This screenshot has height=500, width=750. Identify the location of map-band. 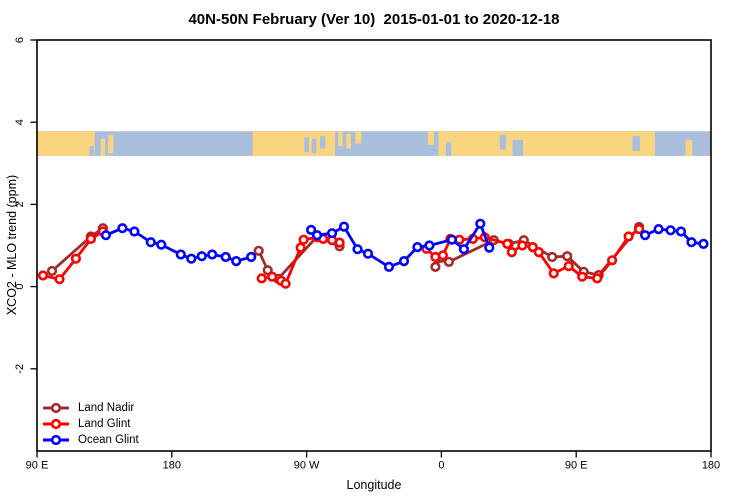
(374, 143).